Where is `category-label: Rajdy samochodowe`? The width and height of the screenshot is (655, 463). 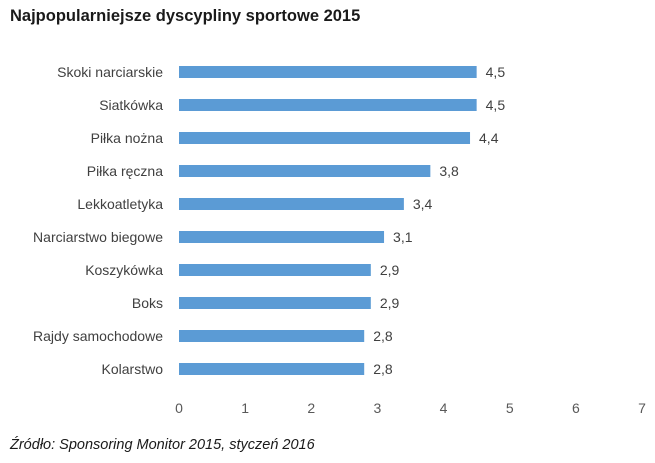
category-label: Rajdy samochodowe is located at coordinates (98, 336).